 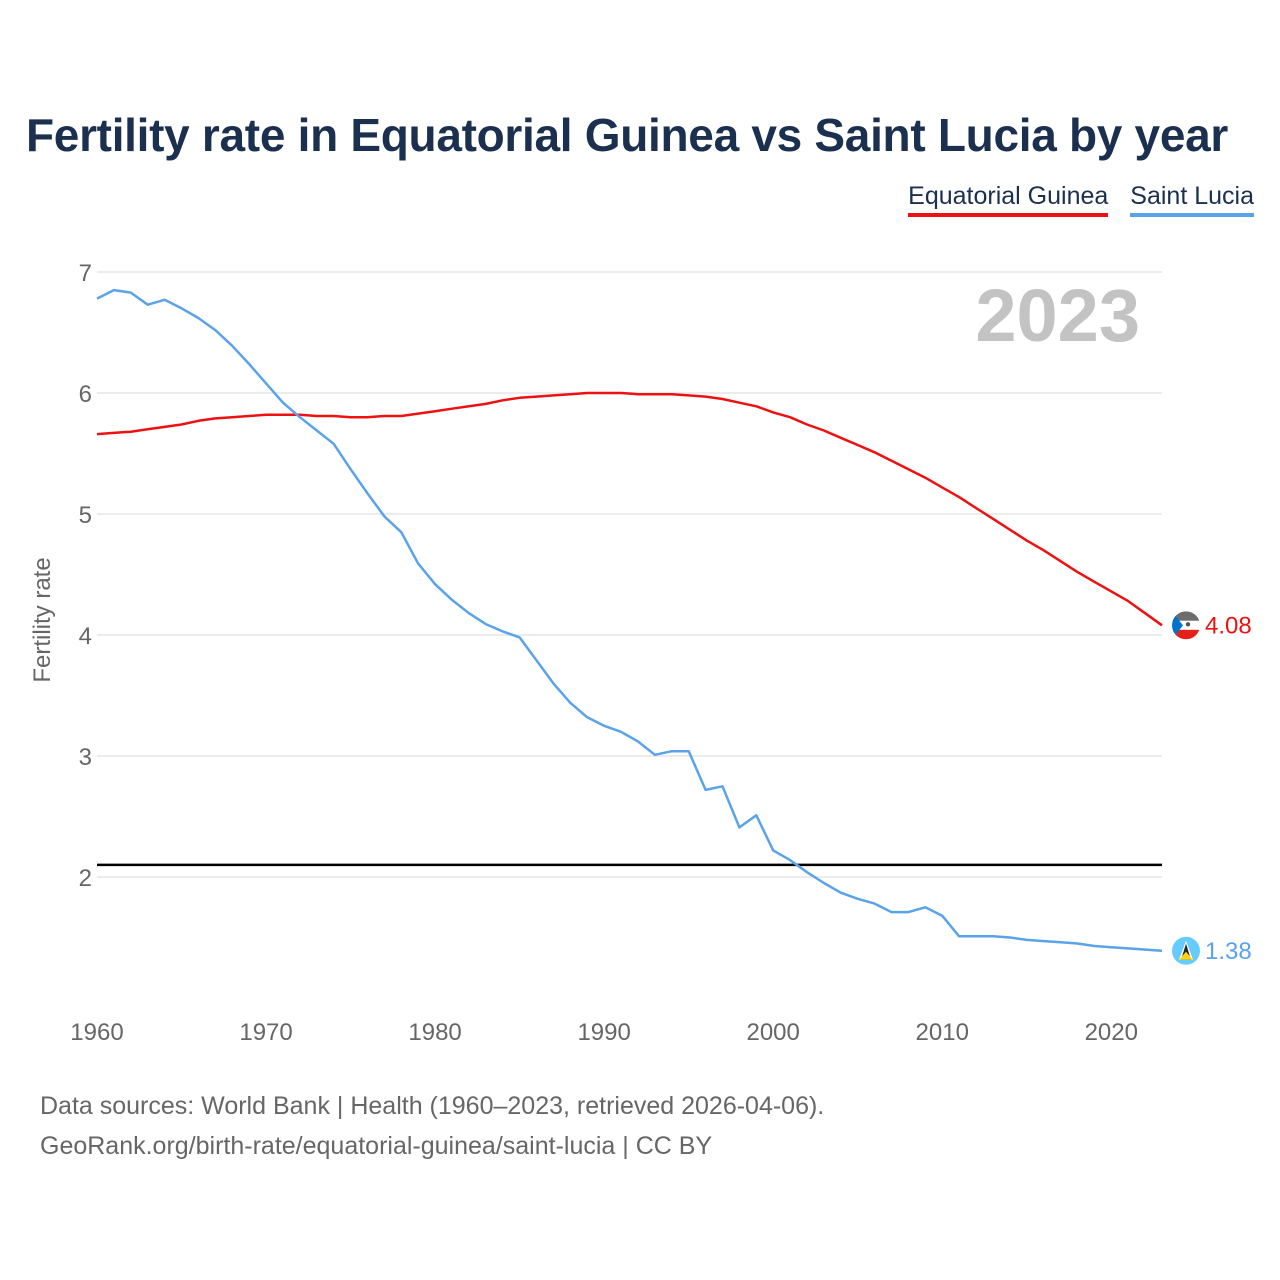 I want to click on x-tick-label: 1970, so click(x=265, y=1032).